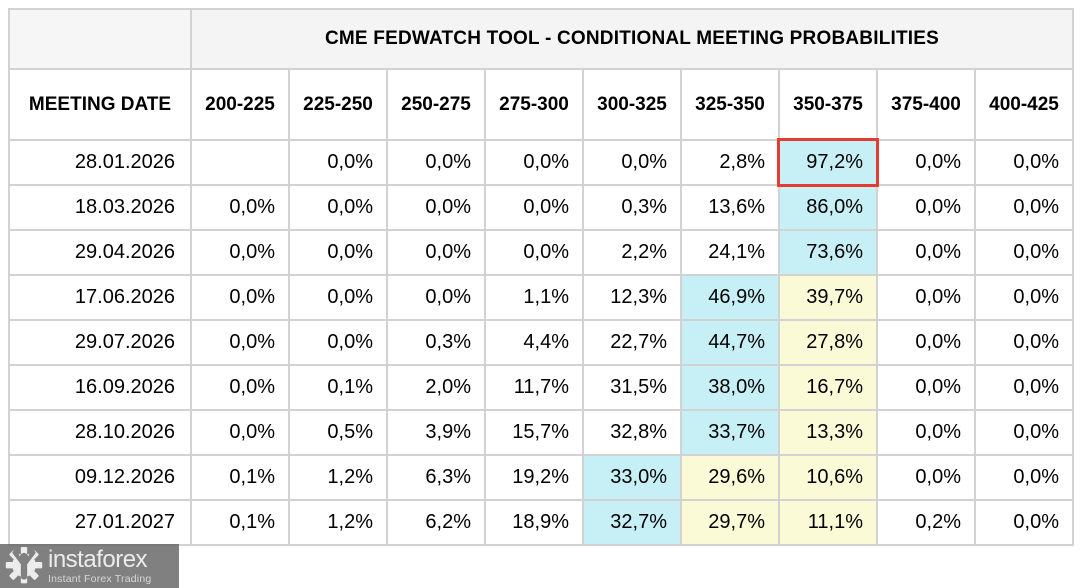  What do you see at coordinates (100, 387) in the screenshot?
I see `meeting-date-cell: 16.09.2026` at bounding box center [100, 387].